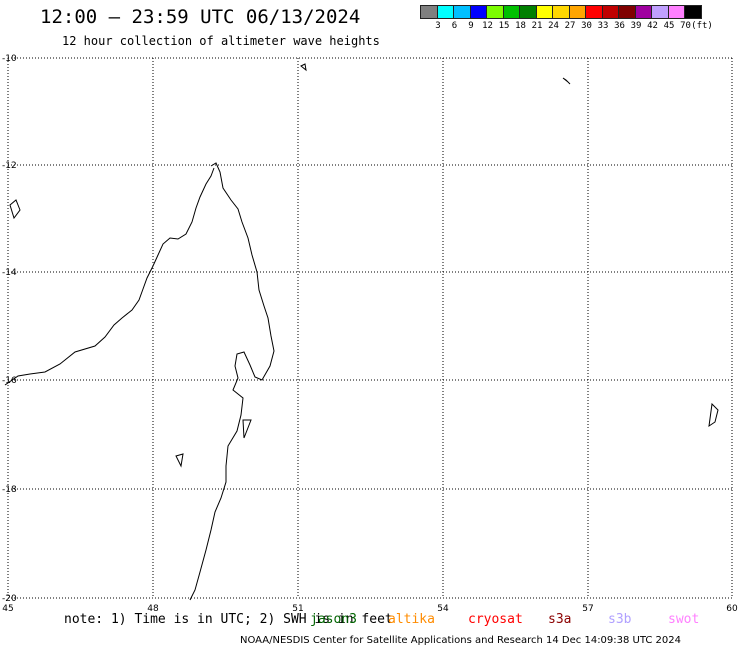  What do you see at coordinates (495, 619) in the screenshot?
I see `satellite-legend-cryosat: cryosat` at bounding box center [495, 619].